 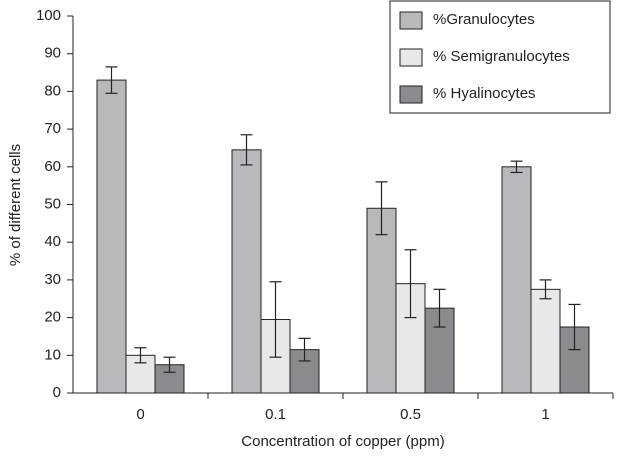 I want to click on y-tick-label: 60, so click(x=52, y=166).